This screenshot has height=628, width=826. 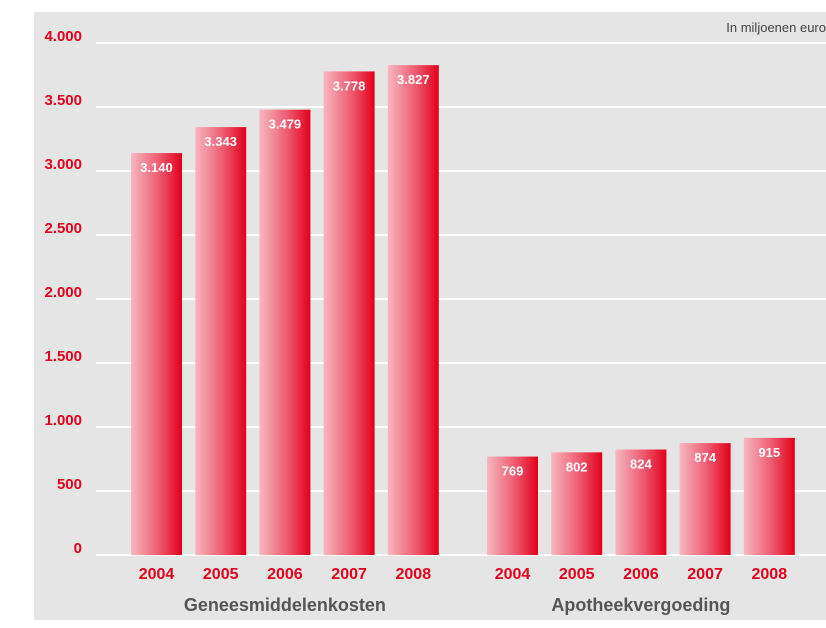 What do you see at coordinates (769, 452) in the screenshot?
I see `data-label: 915` at bounding box center [769, 452].